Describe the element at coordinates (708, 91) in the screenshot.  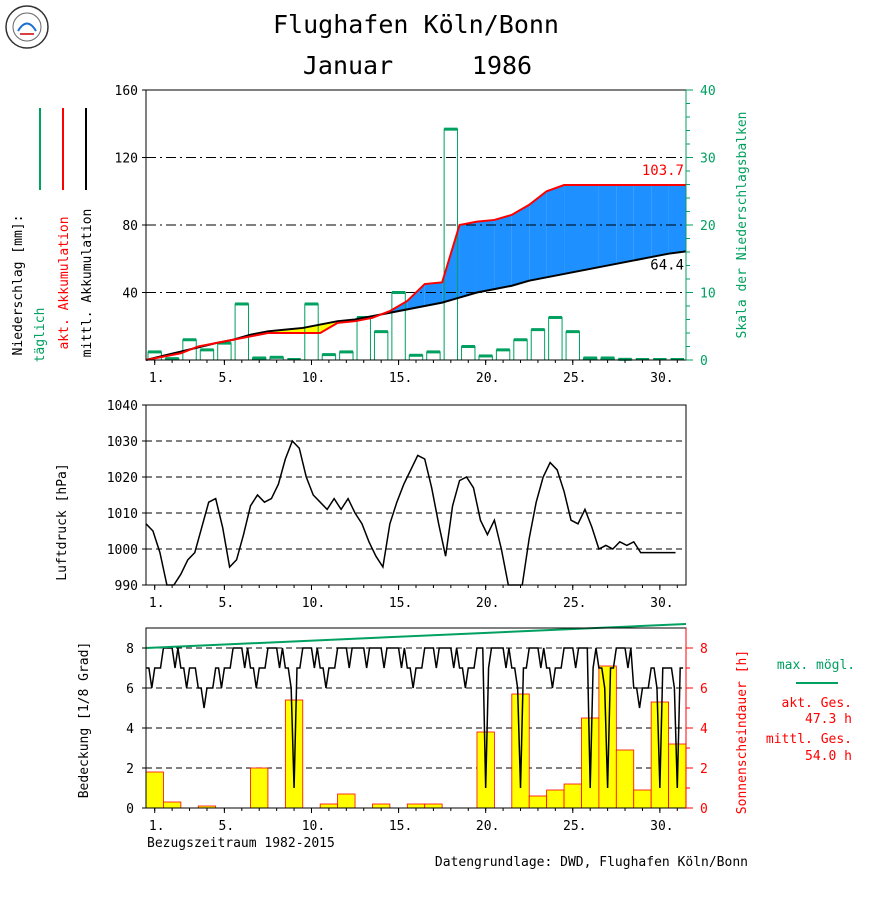
I see `precip-y2tick-label: 40` at that location.